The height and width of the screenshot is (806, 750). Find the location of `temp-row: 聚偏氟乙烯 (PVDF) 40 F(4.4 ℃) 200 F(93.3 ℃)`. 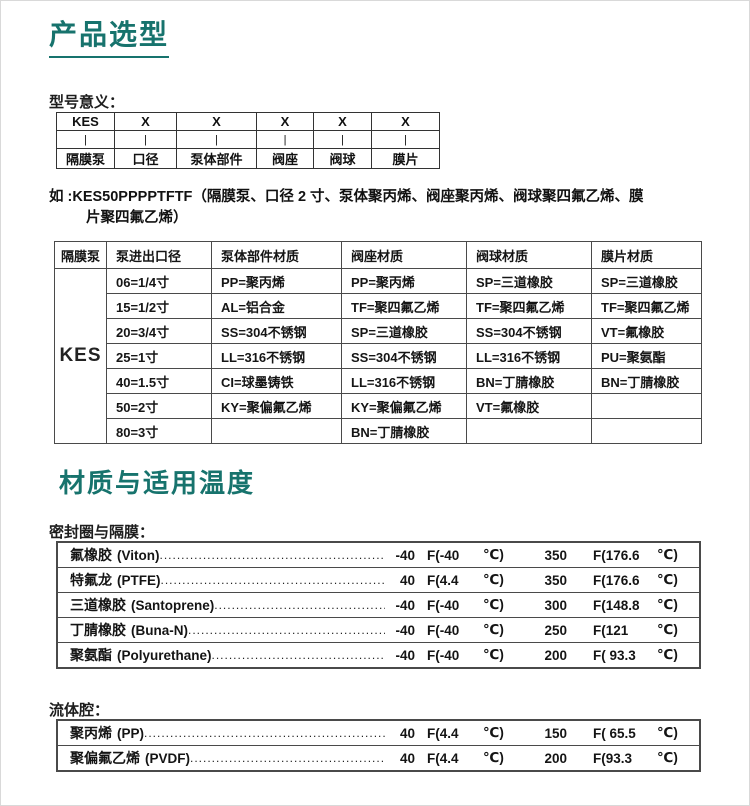

temp-row: 聚偏氟乙烯 (PVDF) 40 F(4.4 ℃) 200 F(93.3 ℃) is located at coordinates (378, 758).